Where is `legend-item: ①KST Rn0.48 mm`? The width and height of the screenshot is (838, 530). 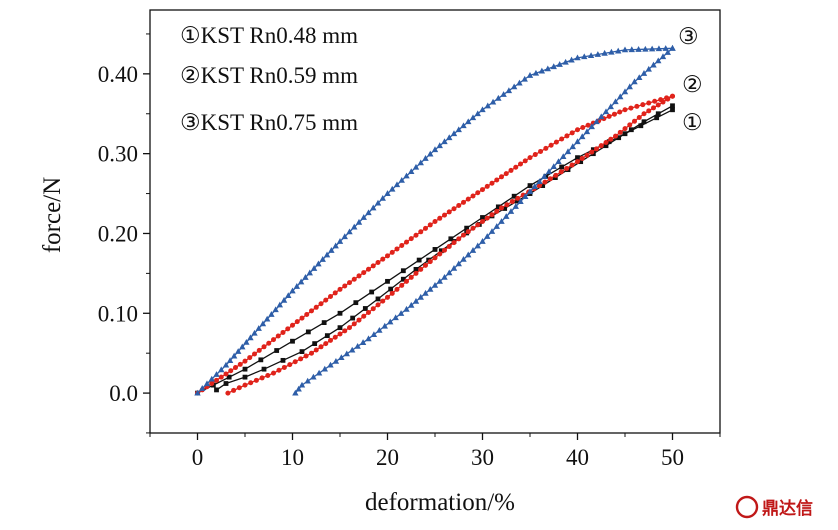 legend-item: ①KST Rn0.48 mm is located at coordinates (269, 35).